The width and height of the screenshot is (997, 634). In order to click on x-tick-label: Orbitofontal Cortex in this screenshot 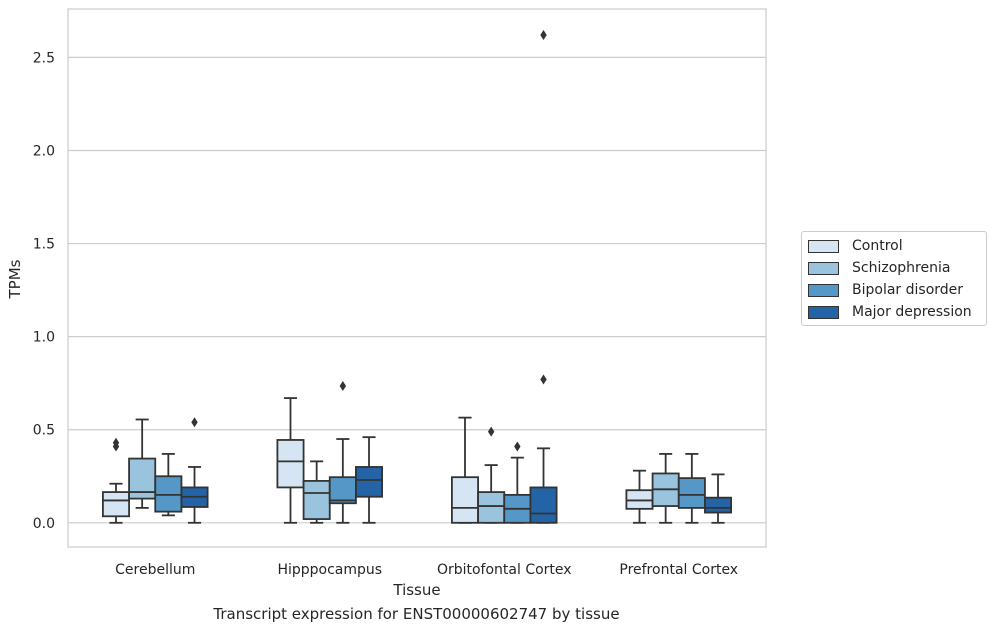, I will do `click(504, 570)`.